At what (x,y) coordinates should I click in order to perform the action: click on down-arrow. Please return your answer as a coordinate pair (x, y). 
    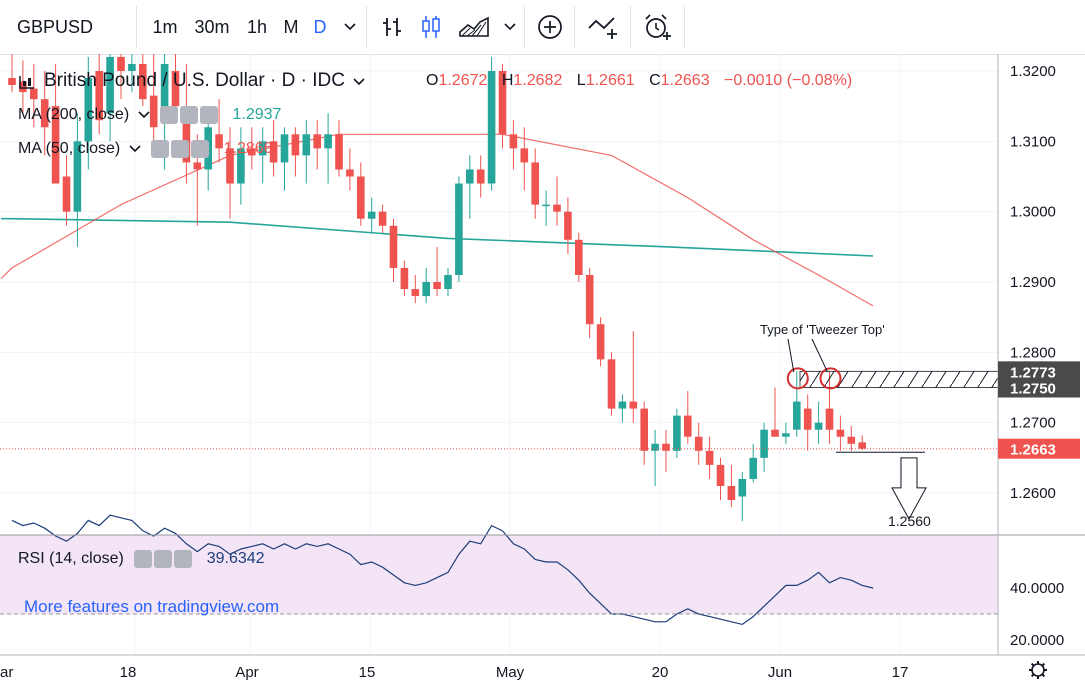
    Looking at the image, I should click on (909, 489).